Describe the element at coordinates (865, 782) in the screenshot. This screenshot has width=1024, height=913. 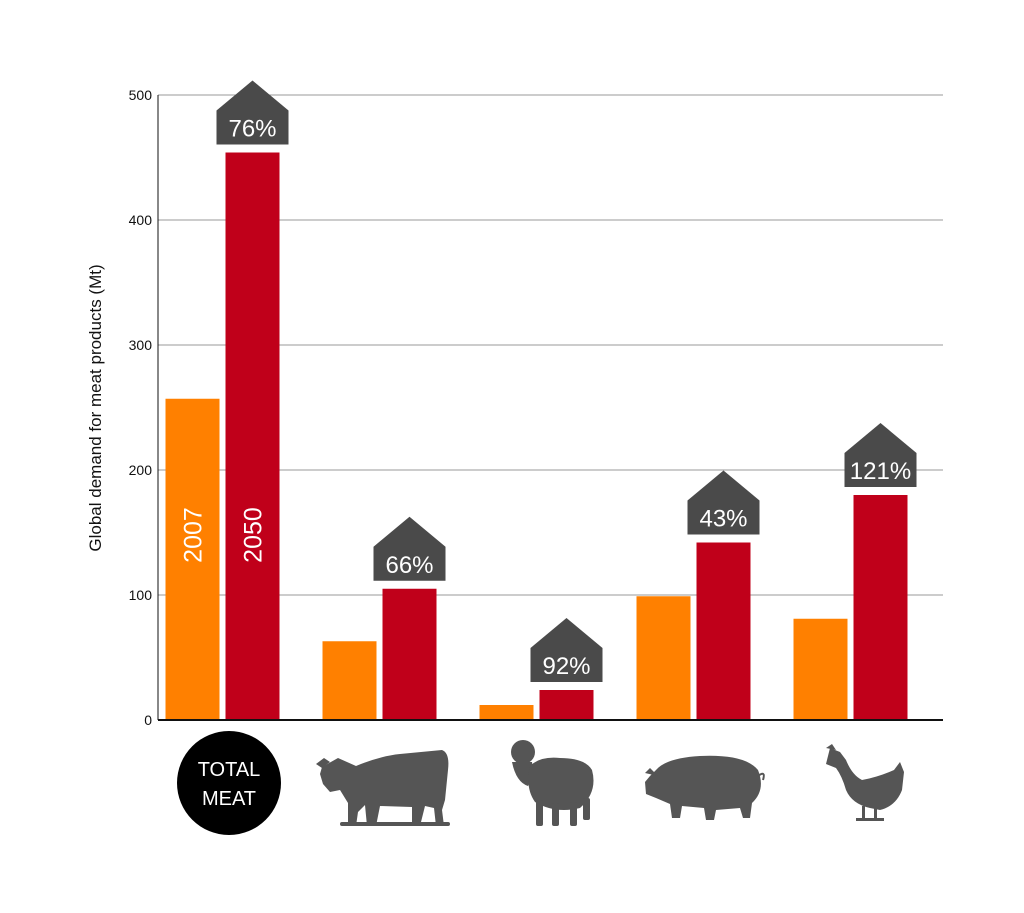
I see `chicken-icon` at that location.